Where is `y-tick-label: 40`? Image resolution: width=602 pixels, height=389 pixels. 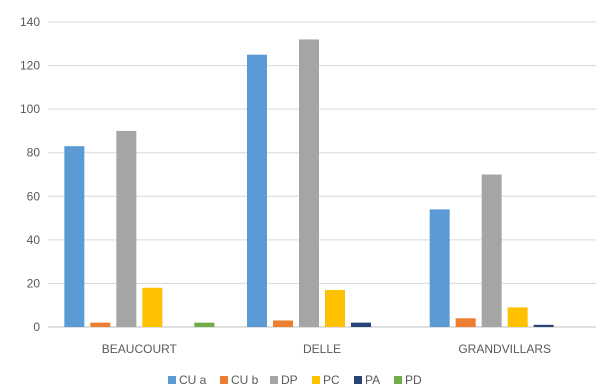 y-tick-label: 40 is located at coordinates (34, 240).